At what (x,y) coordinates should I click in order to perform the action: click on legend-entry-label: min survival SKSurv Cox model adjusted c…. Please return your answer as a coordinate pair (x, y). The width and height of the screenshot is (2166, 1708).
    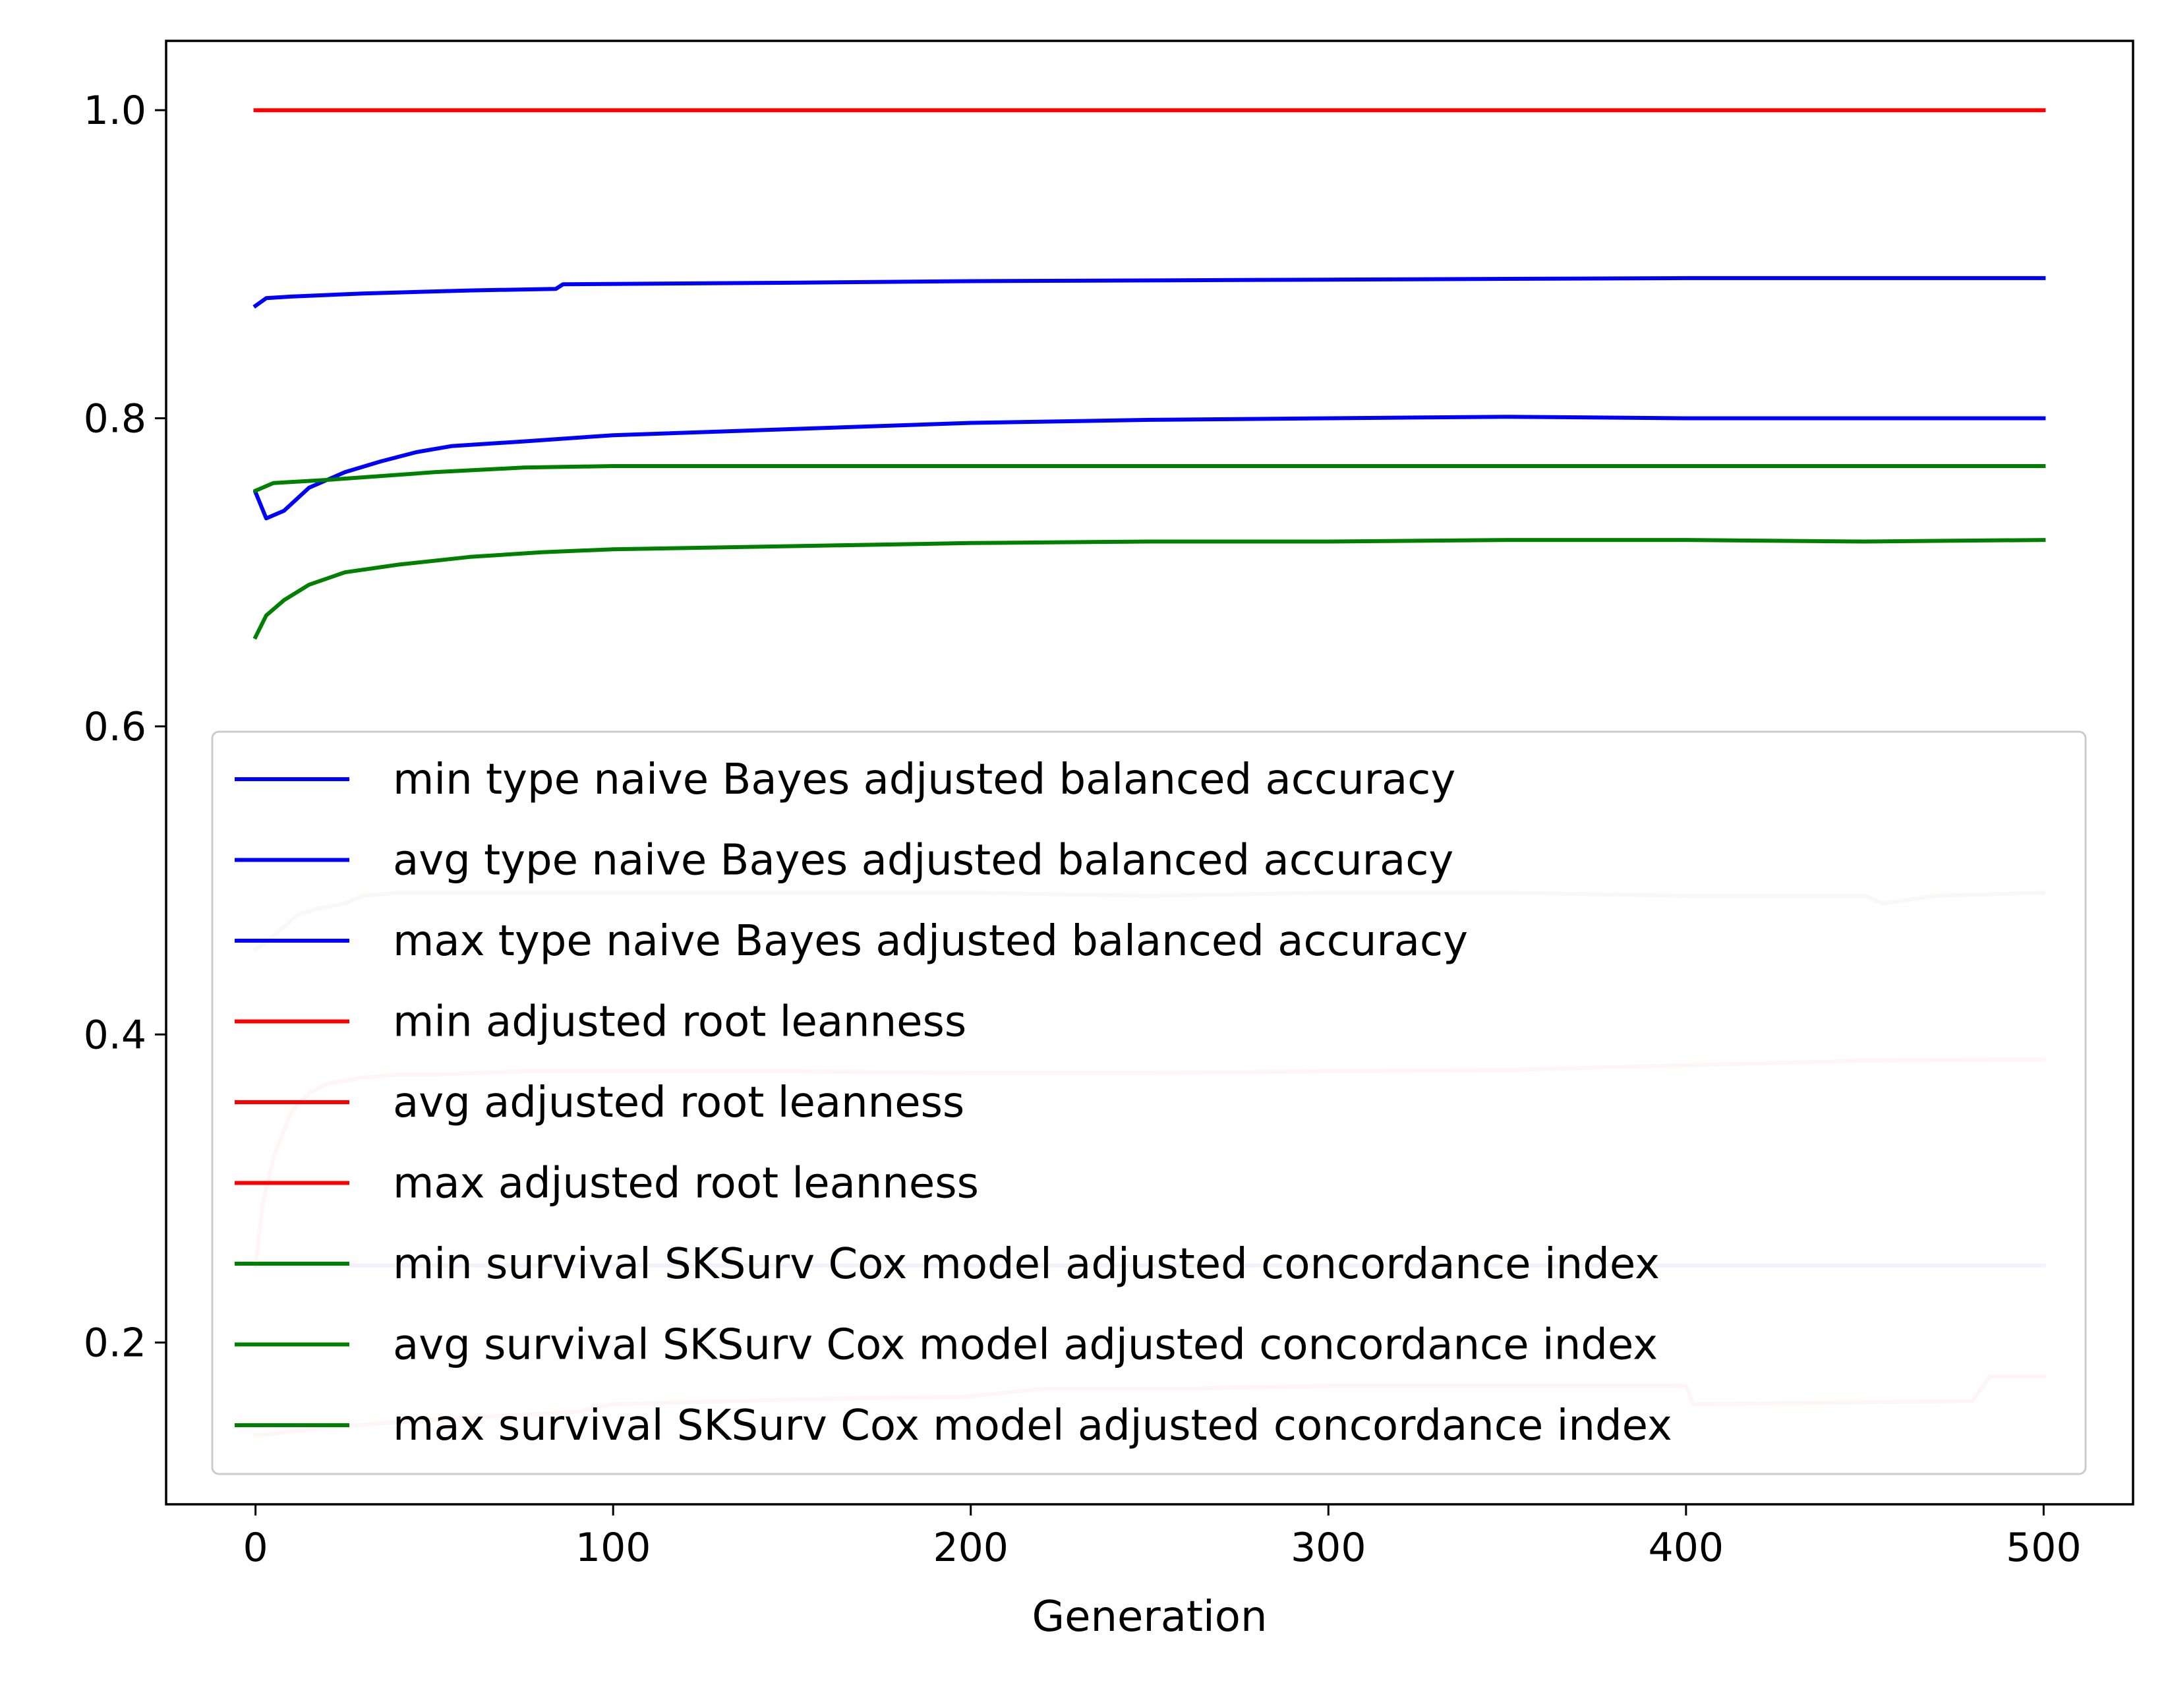
    Looking at the image, I should click on (1026, 1264).